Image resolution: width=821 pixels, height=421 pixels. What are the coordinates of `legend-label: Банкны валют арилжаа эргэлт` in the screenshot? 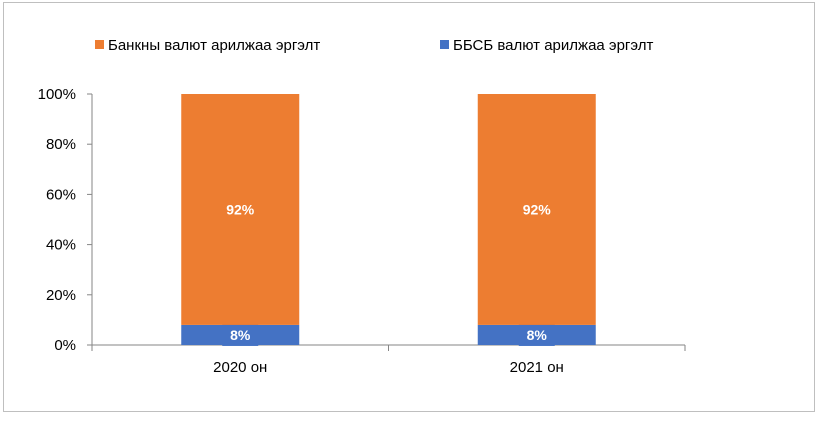 It's located at (214, 45).